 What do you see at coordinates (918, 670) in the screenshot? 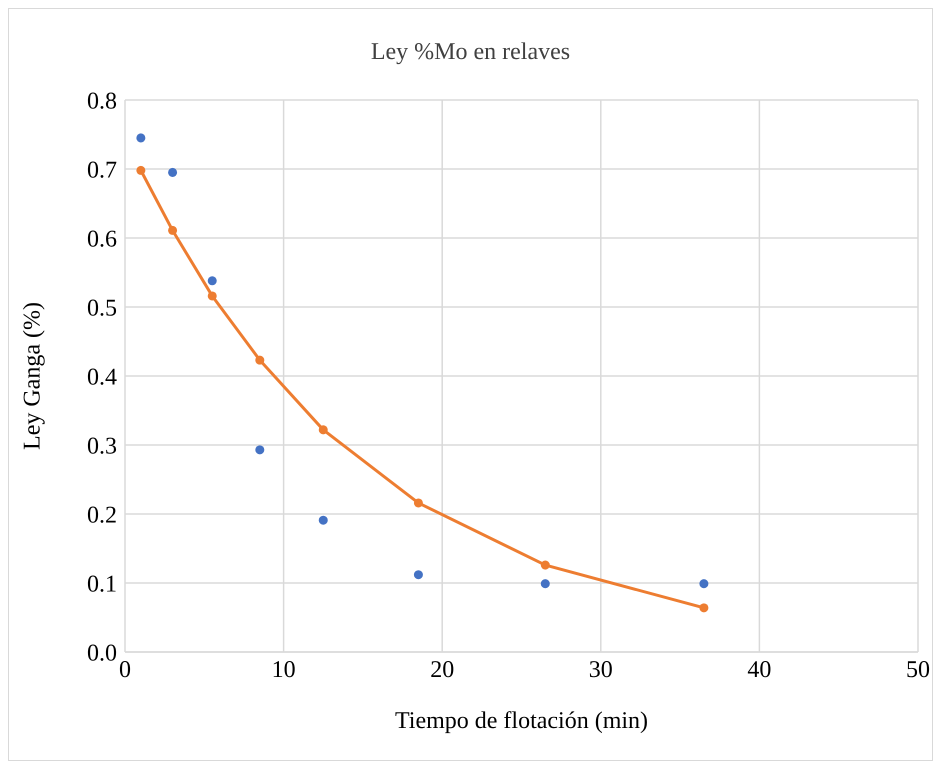
I see `x-tick-label: 50` at bounding box center [918, 670].